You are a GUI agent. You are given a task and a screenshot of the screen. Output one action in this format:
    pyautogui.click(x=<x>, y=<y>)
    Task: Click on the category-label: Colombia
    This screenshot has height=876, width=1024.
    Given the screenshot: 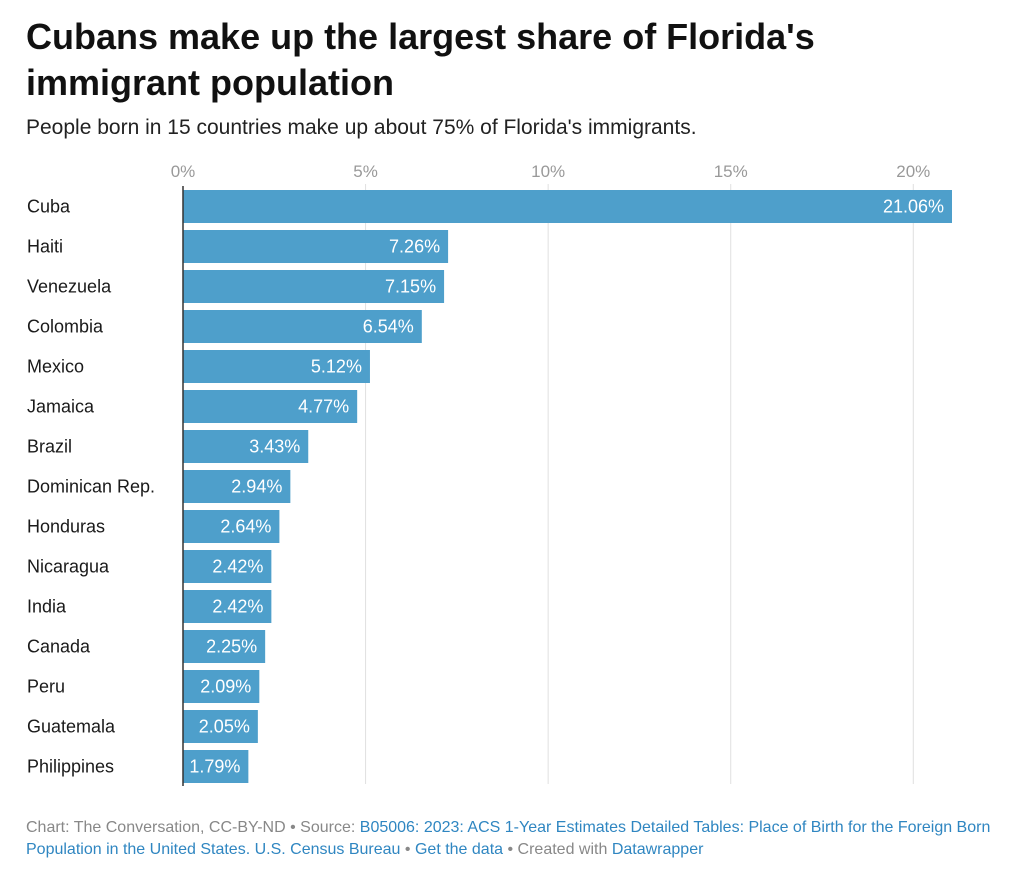 What is the action you would take?
    pyautogui.click(x=65, y=327)
    